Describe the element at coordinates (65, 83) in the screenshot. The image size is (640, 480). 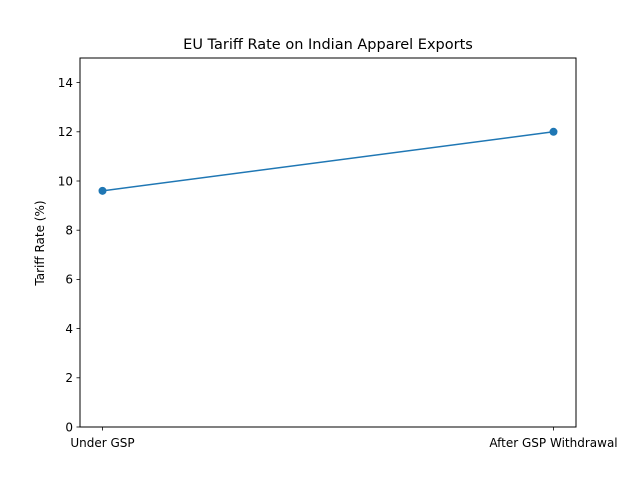
I see `y-tick-label: 14` at that location.